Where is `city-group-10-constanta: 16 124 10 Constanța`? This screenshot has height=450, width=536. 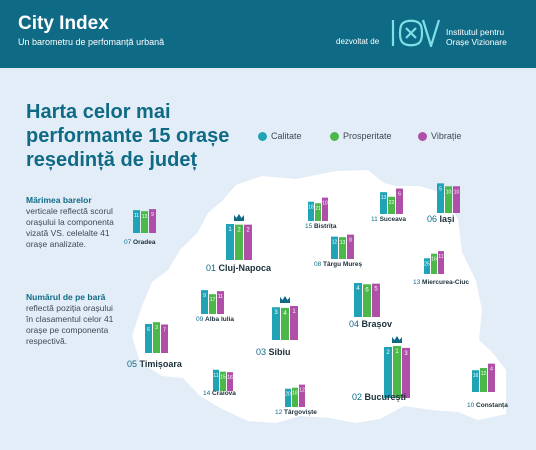 city-group-10-constanta: 16 124 10 Constanța is located at coordinates (487, 386).